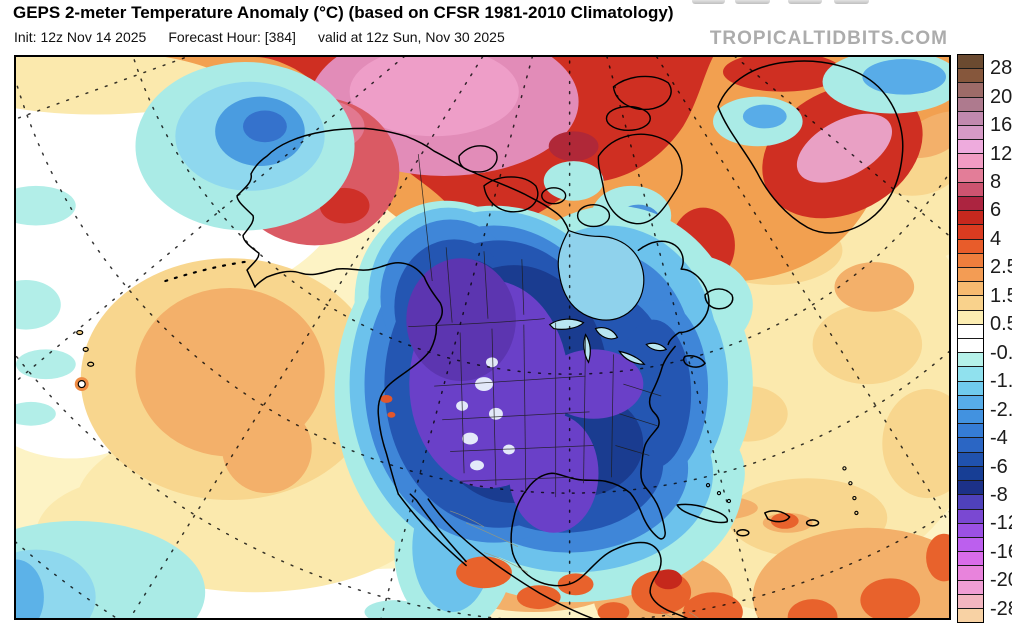  I want to click on state-province-borders, so click(535, 326).